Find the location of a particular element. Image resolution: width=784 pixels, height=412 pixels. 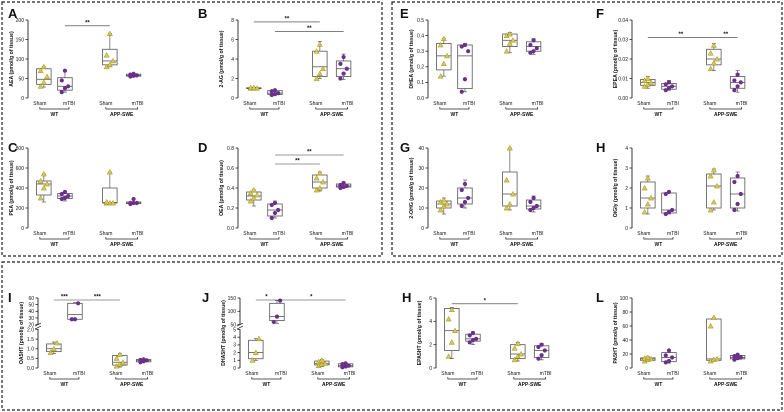

y-tick-label: 2 is located at coordinates (626, 189).